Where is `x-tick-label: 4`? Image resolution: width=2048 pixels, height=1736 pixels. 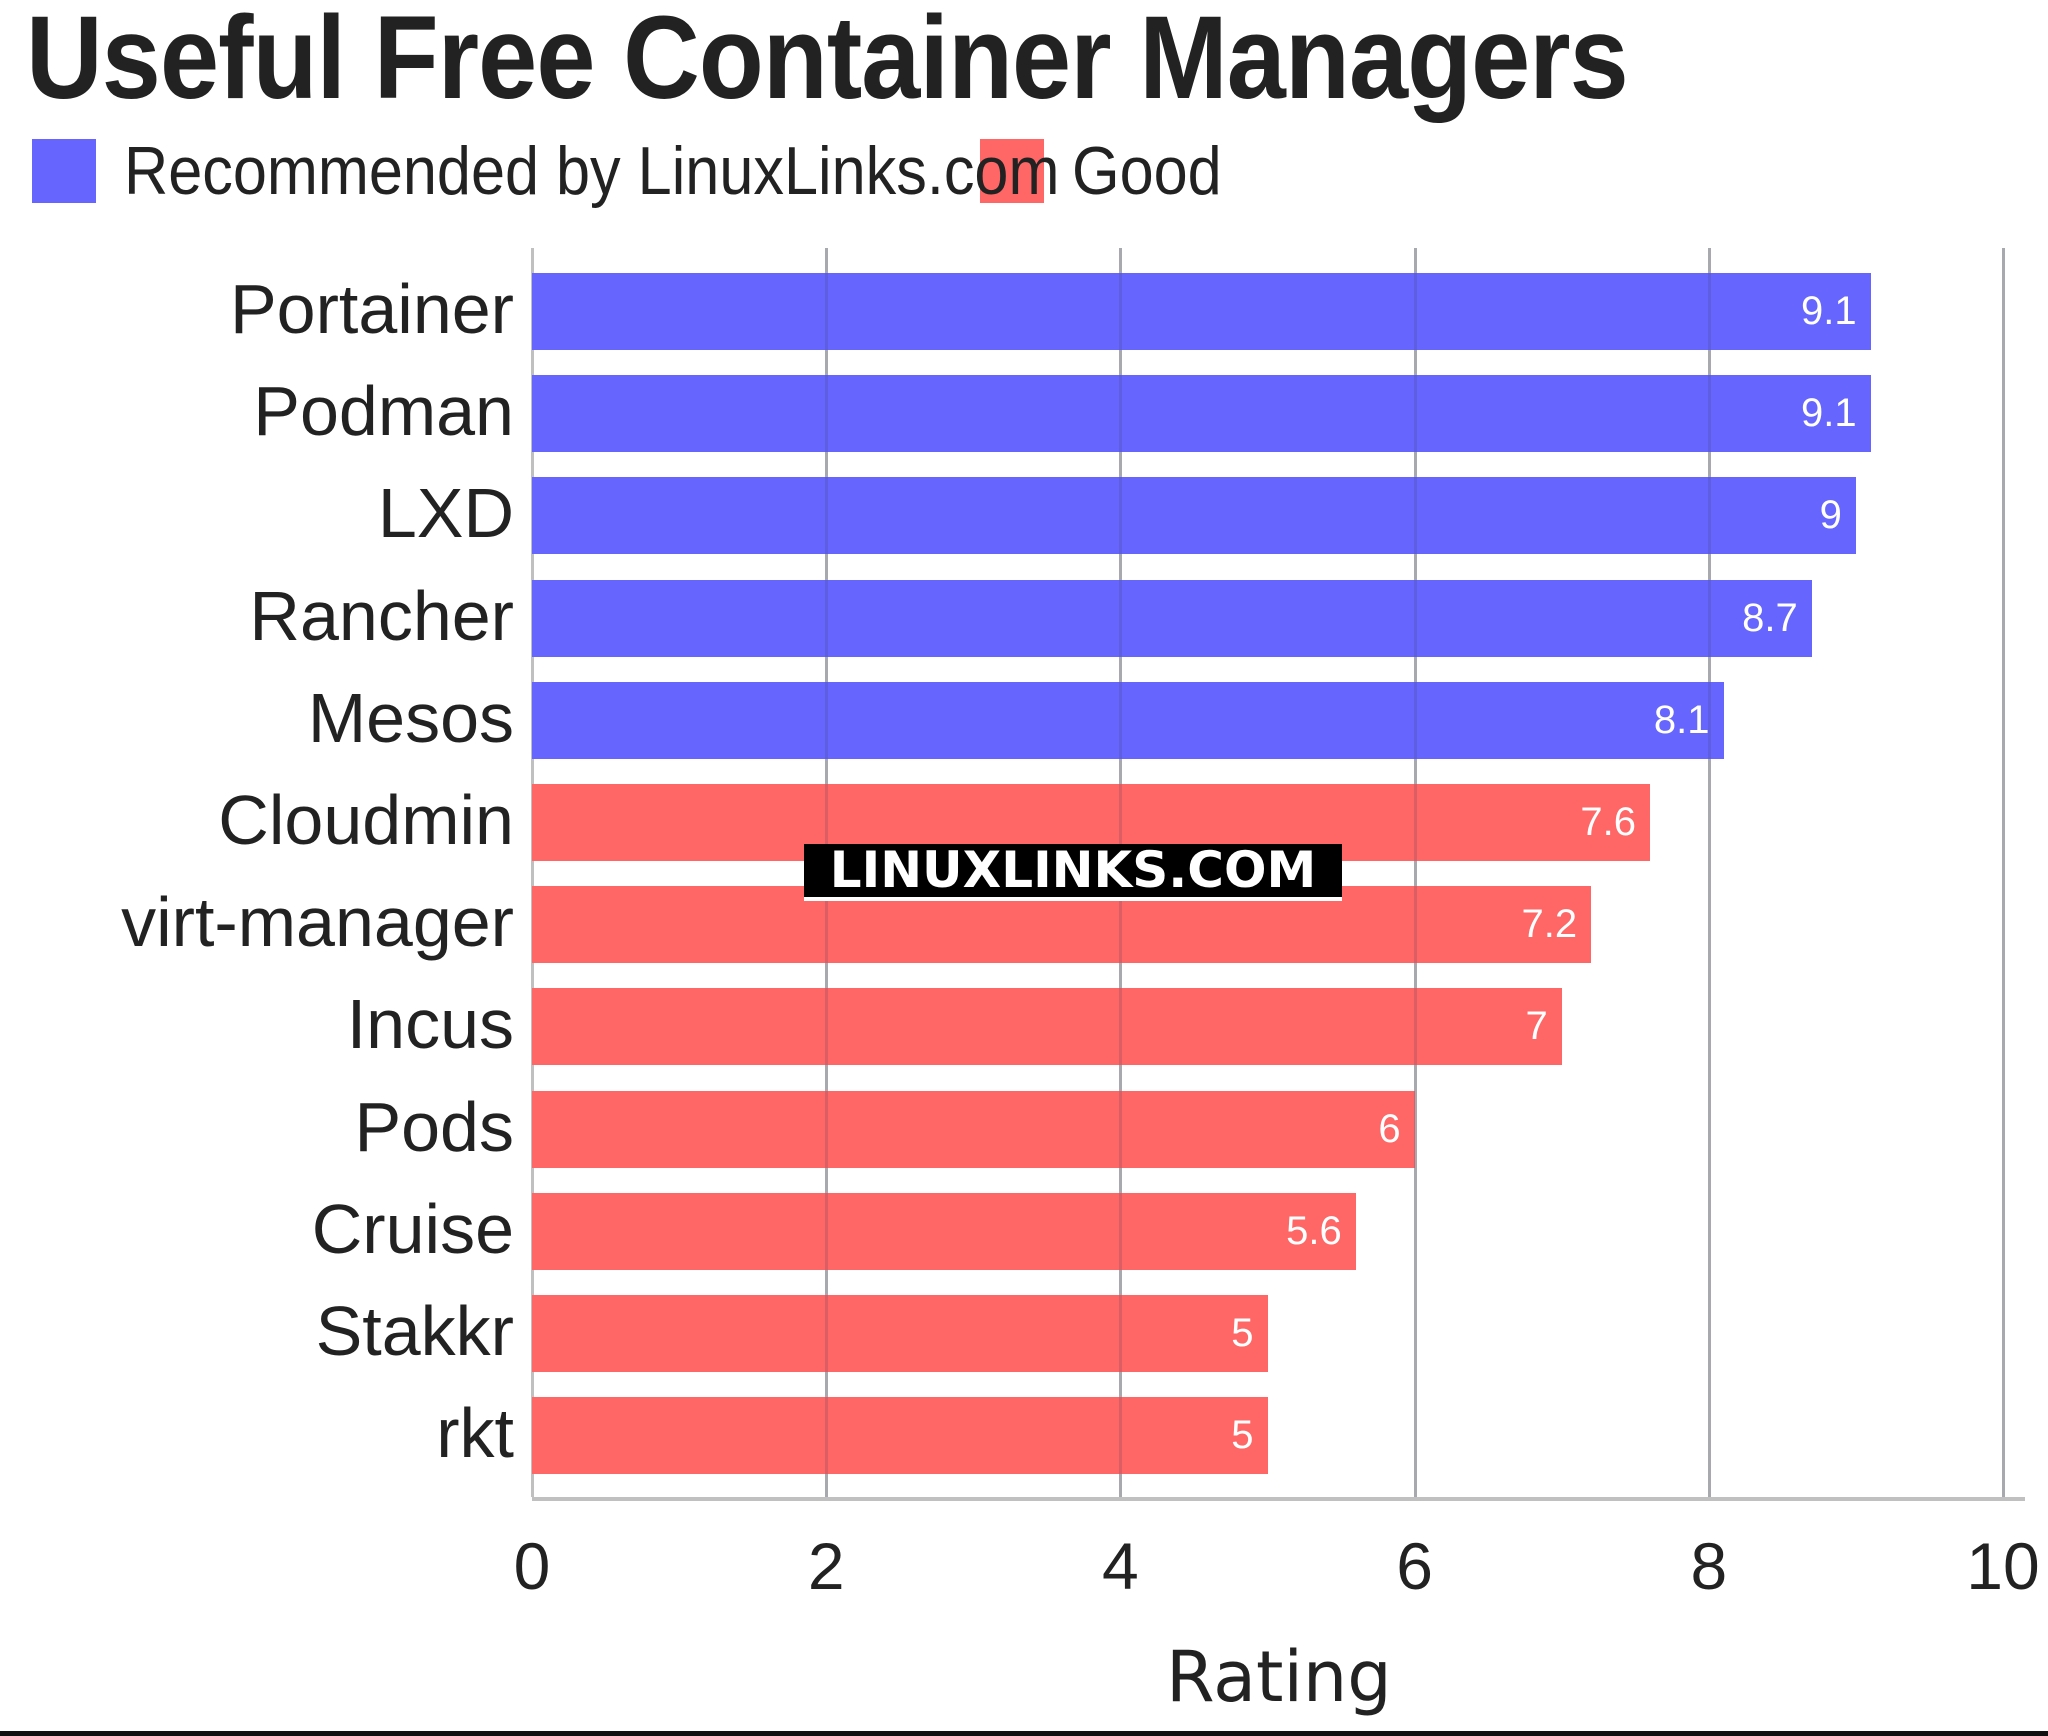
x-tick-label: 4 is located at coordinates (1120, 1566).